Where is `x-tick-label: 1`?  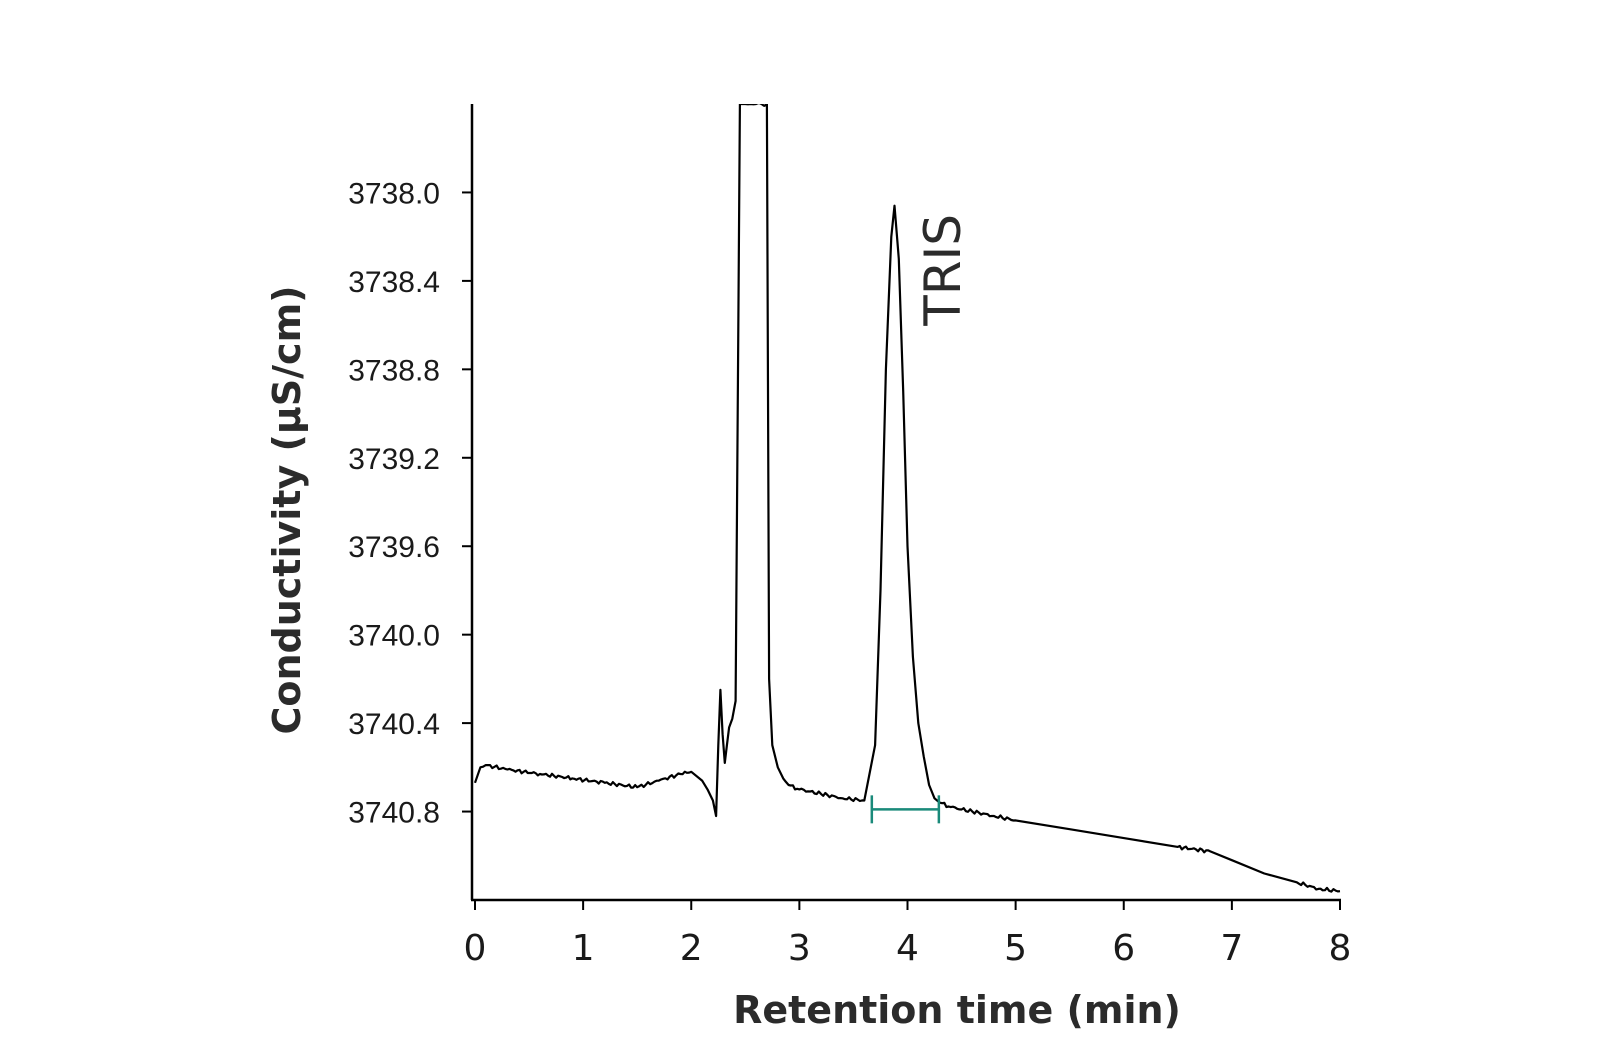
x-tick-label: 1 is located at coordinates (583, 948).